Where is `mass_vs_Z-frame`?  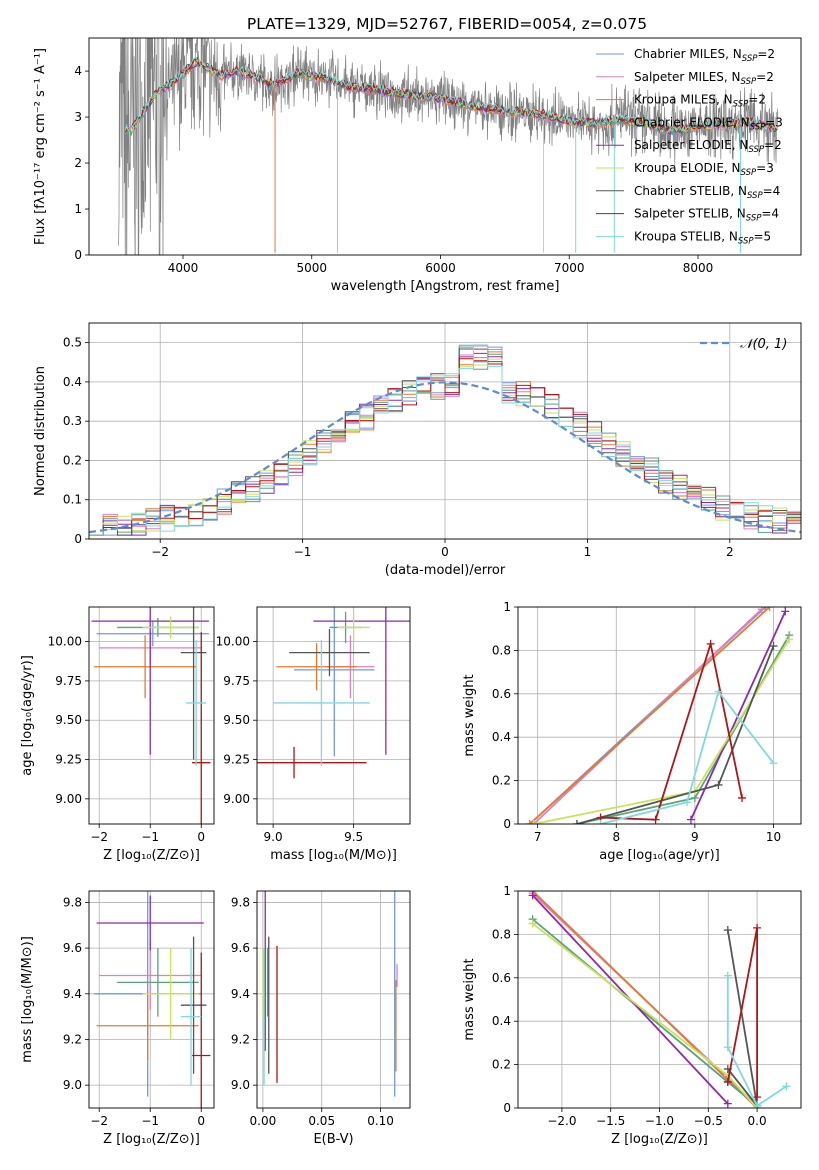
mass_vs_Z-frame is located at coordinates (151, 999).